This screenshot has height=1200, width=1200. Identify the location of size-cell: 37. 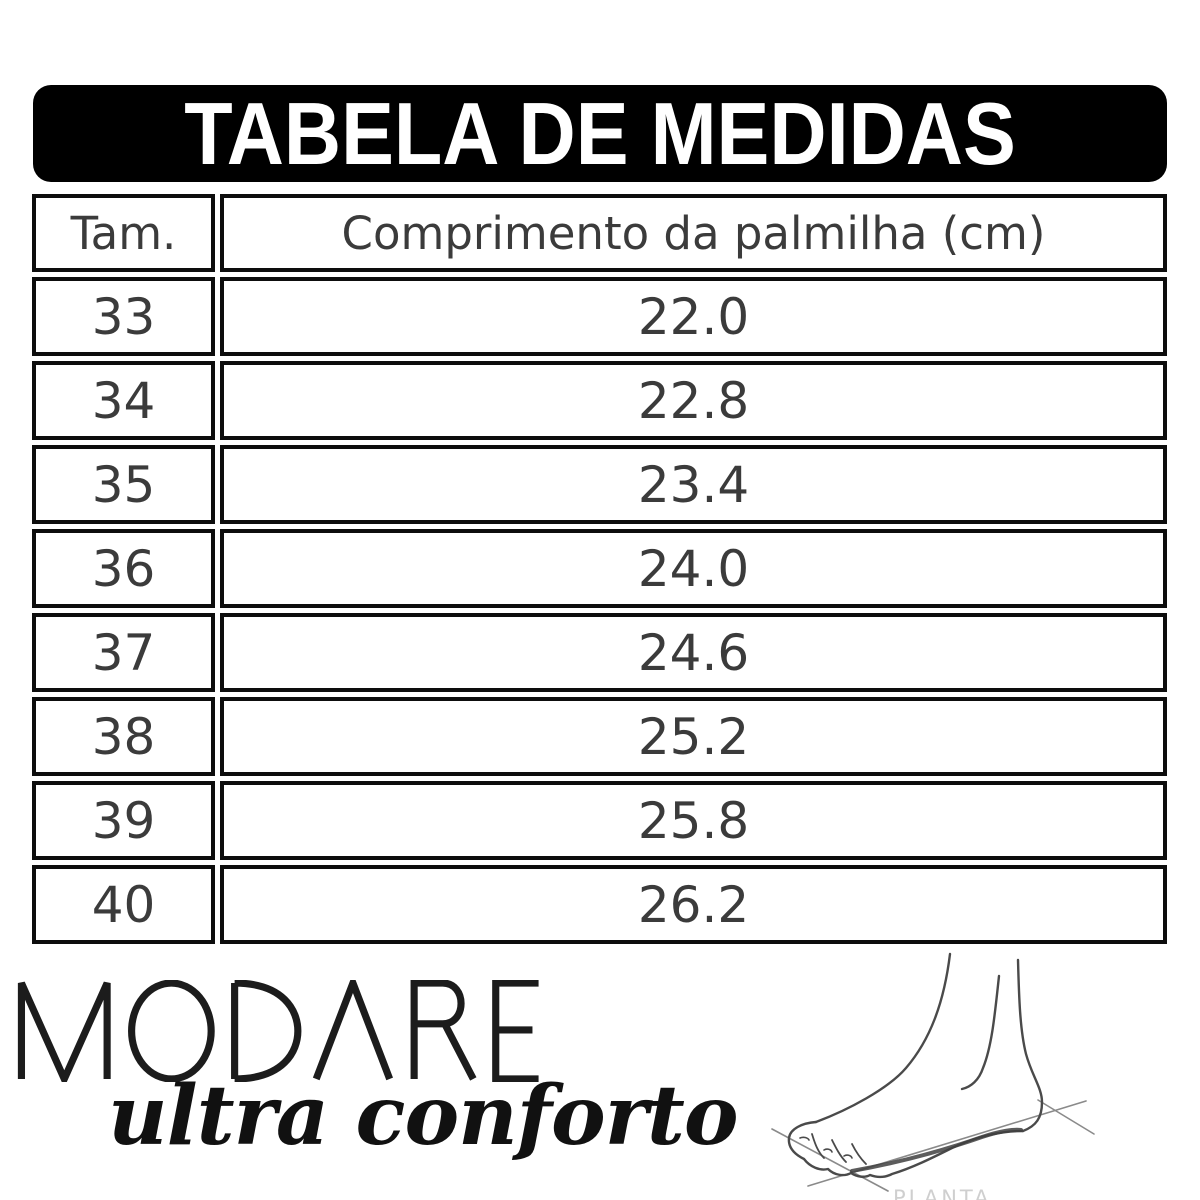
(123, 652).